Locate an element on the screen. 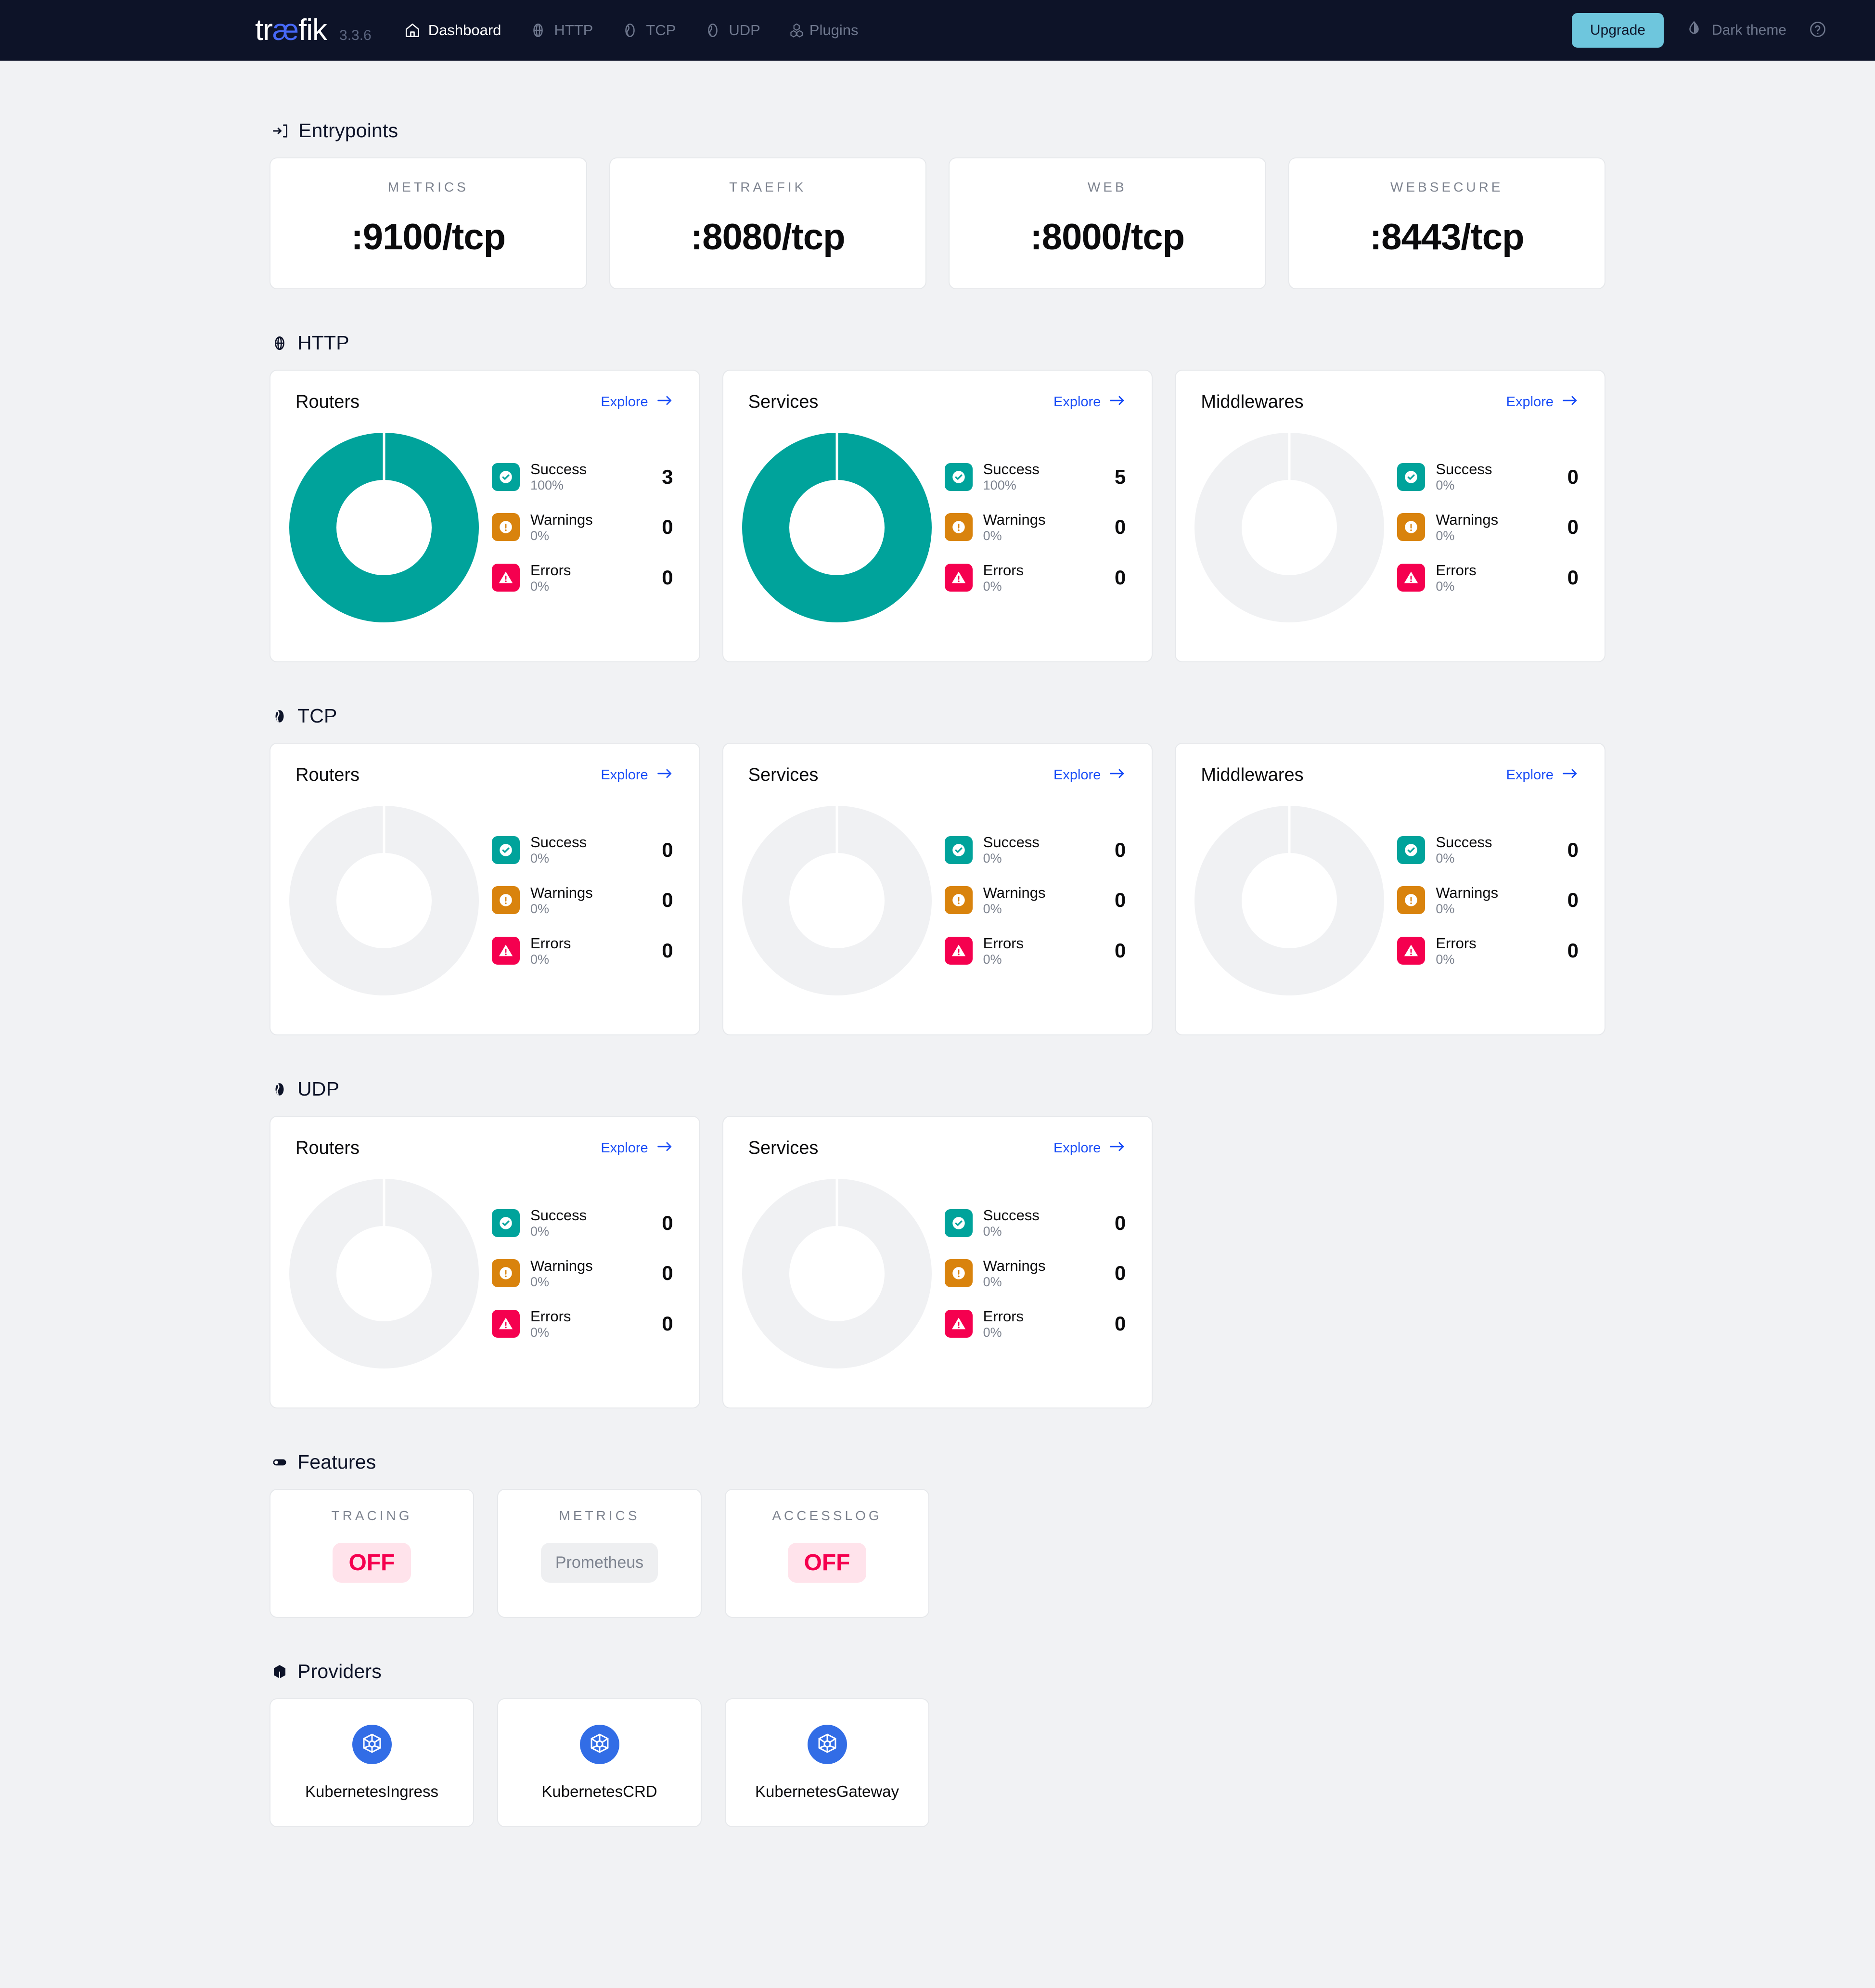 This screenshot has width=1875, height=1988. globe-icon is located at coordinates (538, 31).